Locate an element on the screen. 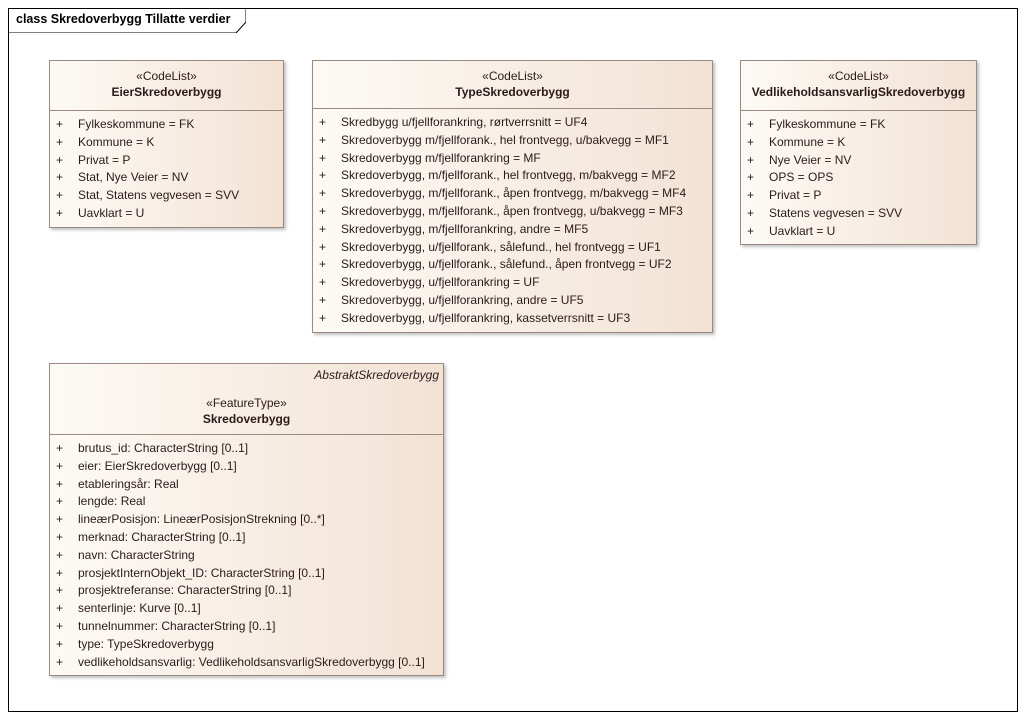 Image resolution: width=1028 pixels, height=721 pixels. attribute-label: tunnelnummer: CharacterString [0..1] is located at coordinates (177, 625).